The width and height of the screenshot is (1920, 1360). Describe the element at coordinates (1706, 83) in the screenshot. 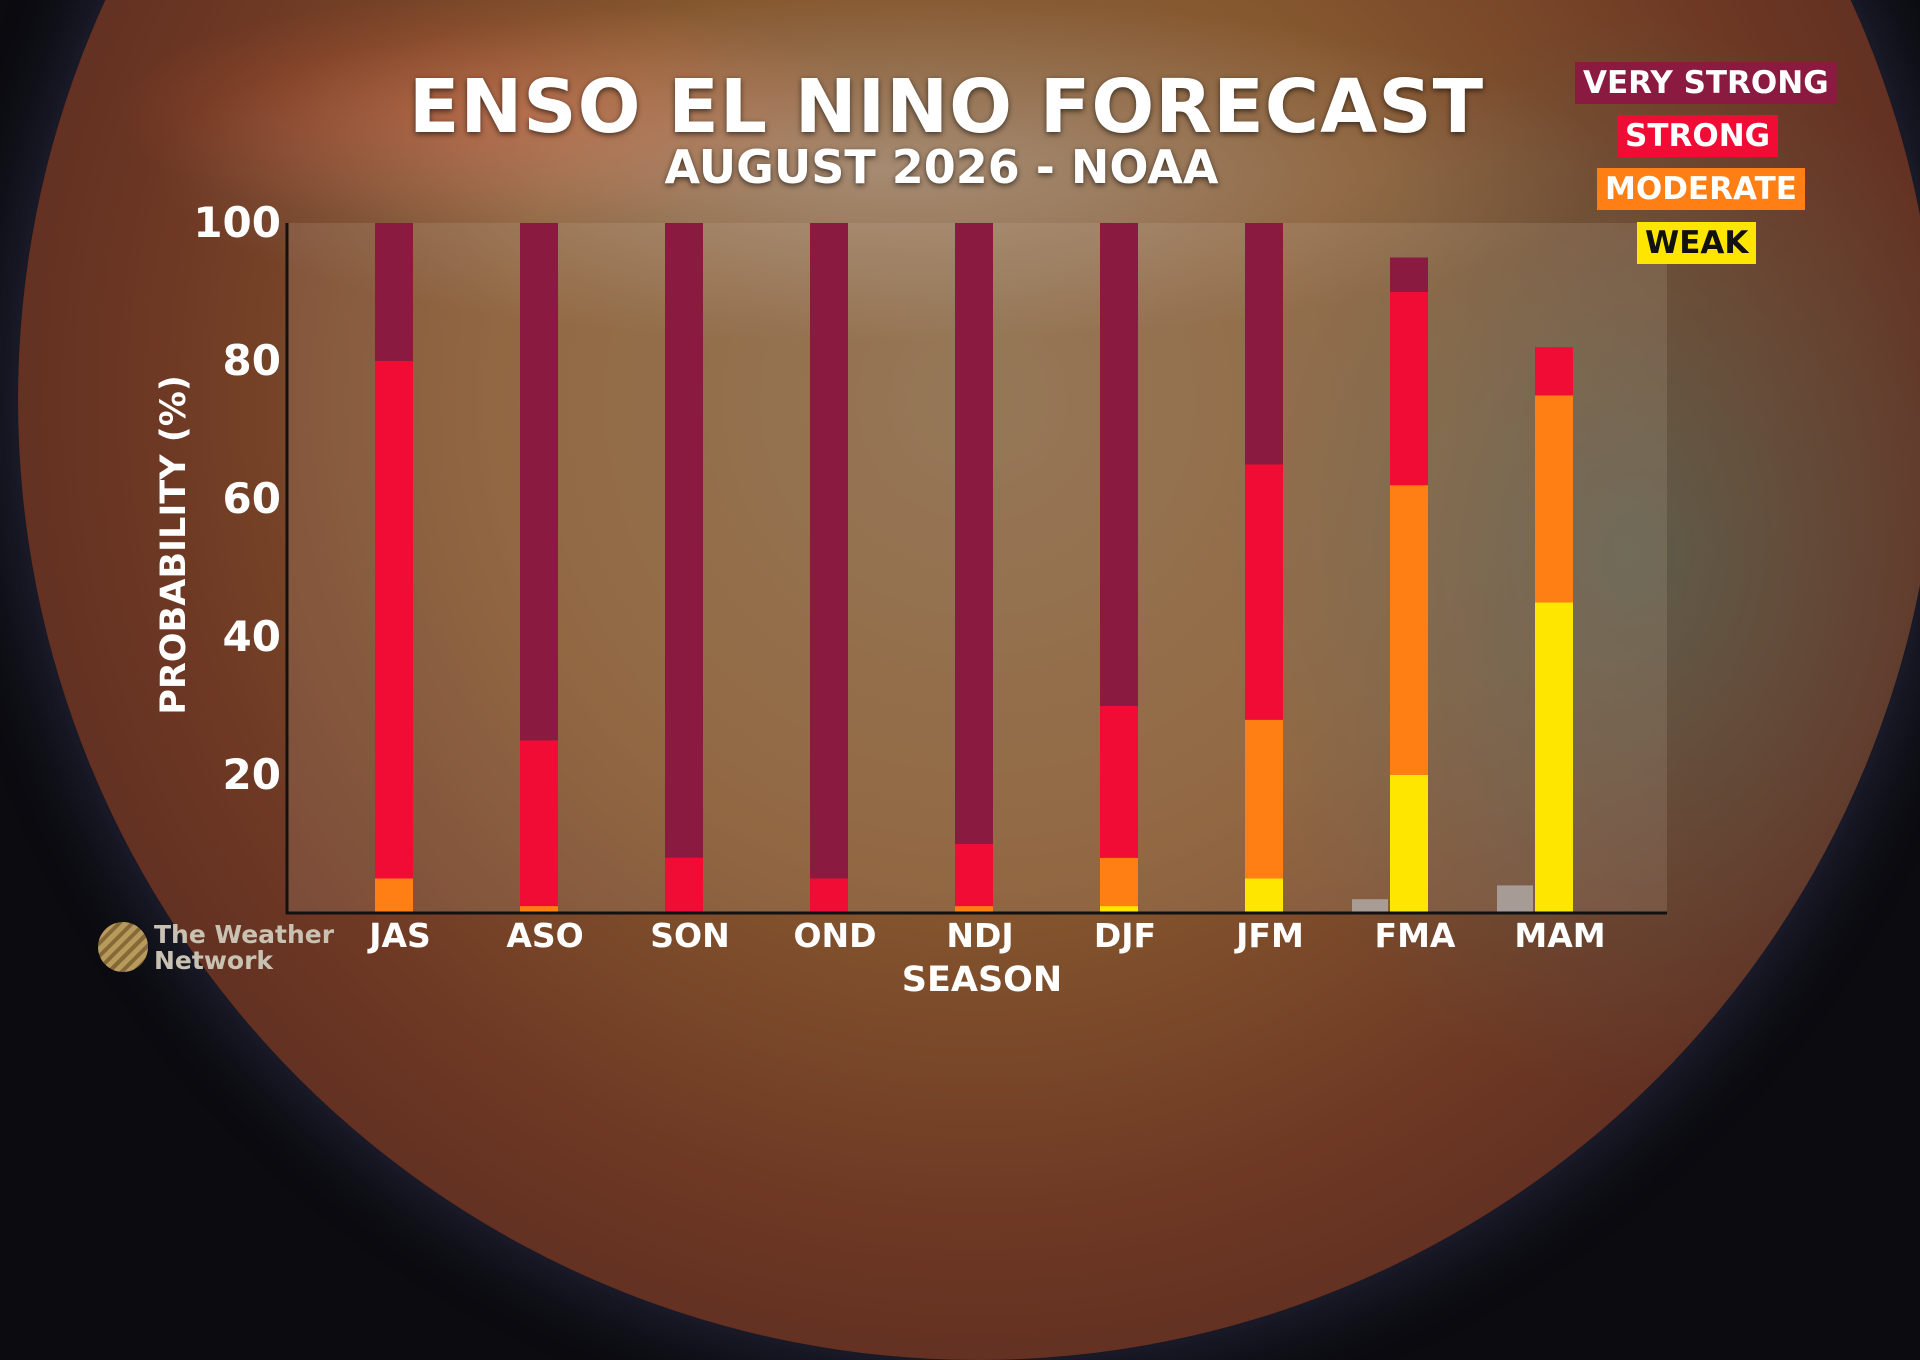

I see `legend-very-strong: VERY STRONG` at that location.